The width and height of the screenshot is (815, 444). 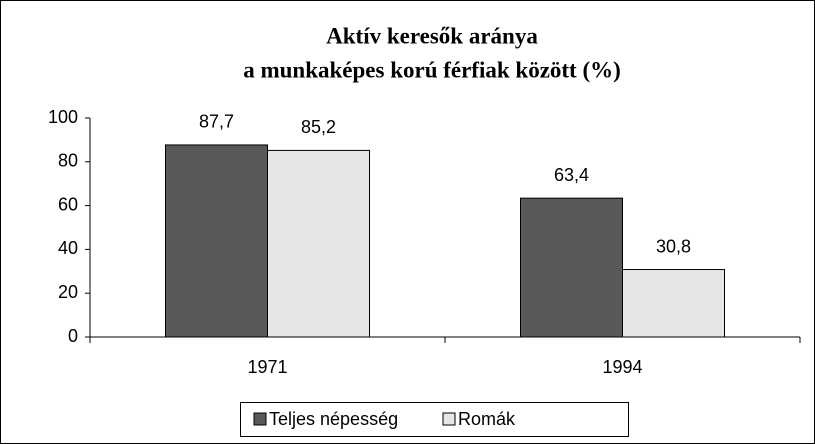 What do you see at coordinates (622, 367) in the screenshot?
I see `x-tick-label: 1994` at bounding box center [622, 367].